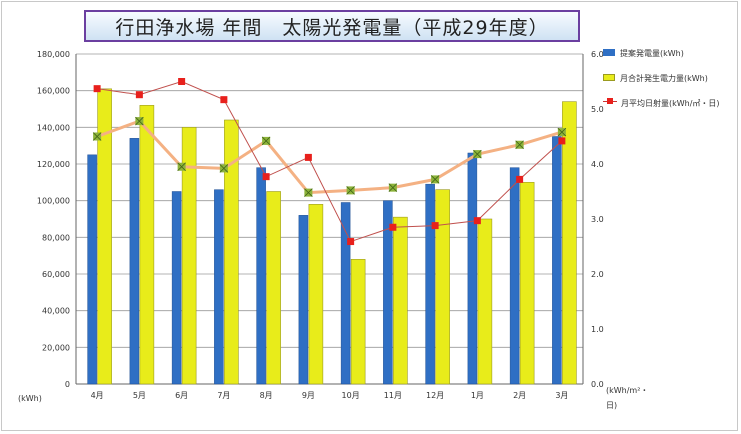  Describe the element at coordinates (67, 384) in the screenshot. I see `left-tick-label: 0` at that location.